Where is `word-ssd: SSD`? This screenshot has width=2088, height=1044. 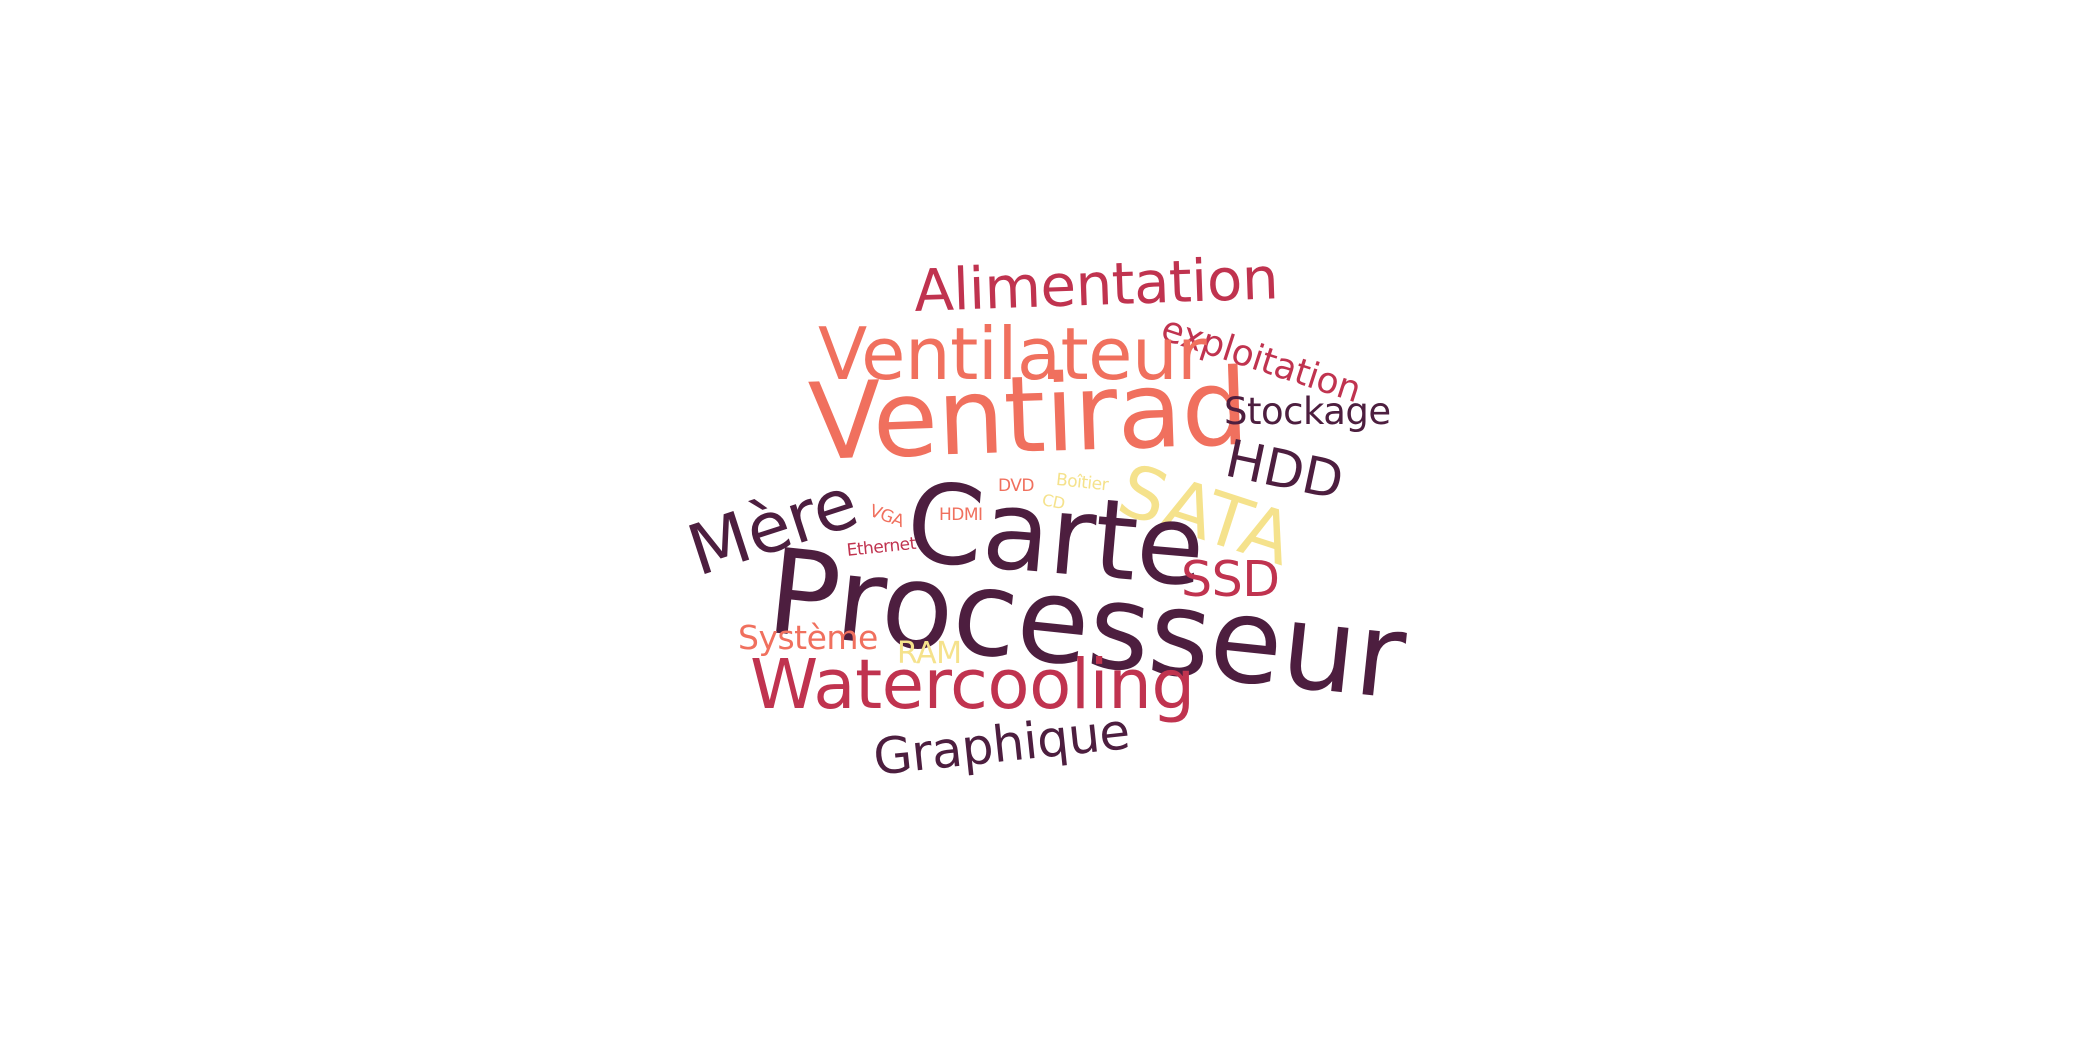 word-ssd: SSD is located at coordinates (1230, 579).